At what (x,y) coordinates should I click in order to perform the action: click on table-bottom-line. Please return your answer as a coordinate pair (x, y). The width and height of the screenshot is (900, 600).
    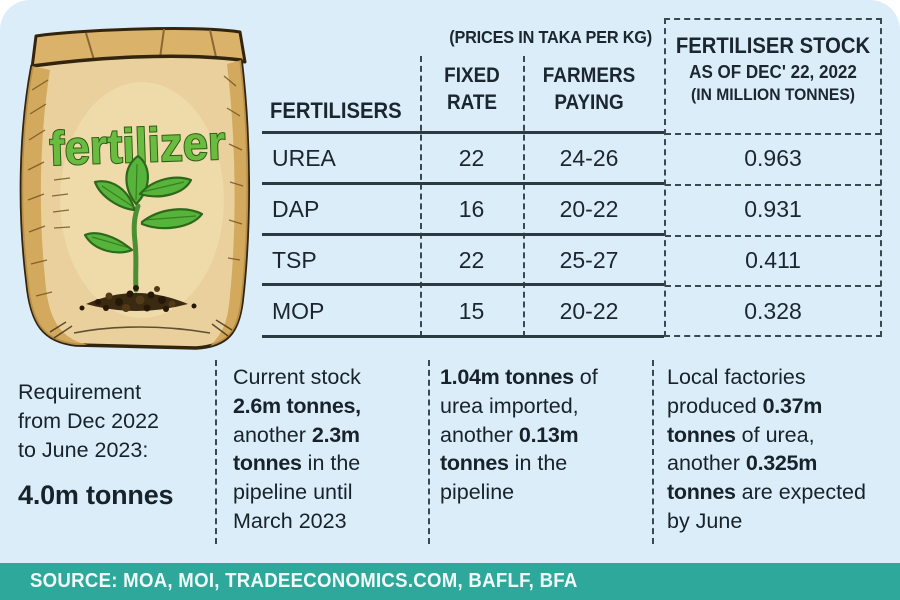
    Looking at the image, I should click on (463, 336).